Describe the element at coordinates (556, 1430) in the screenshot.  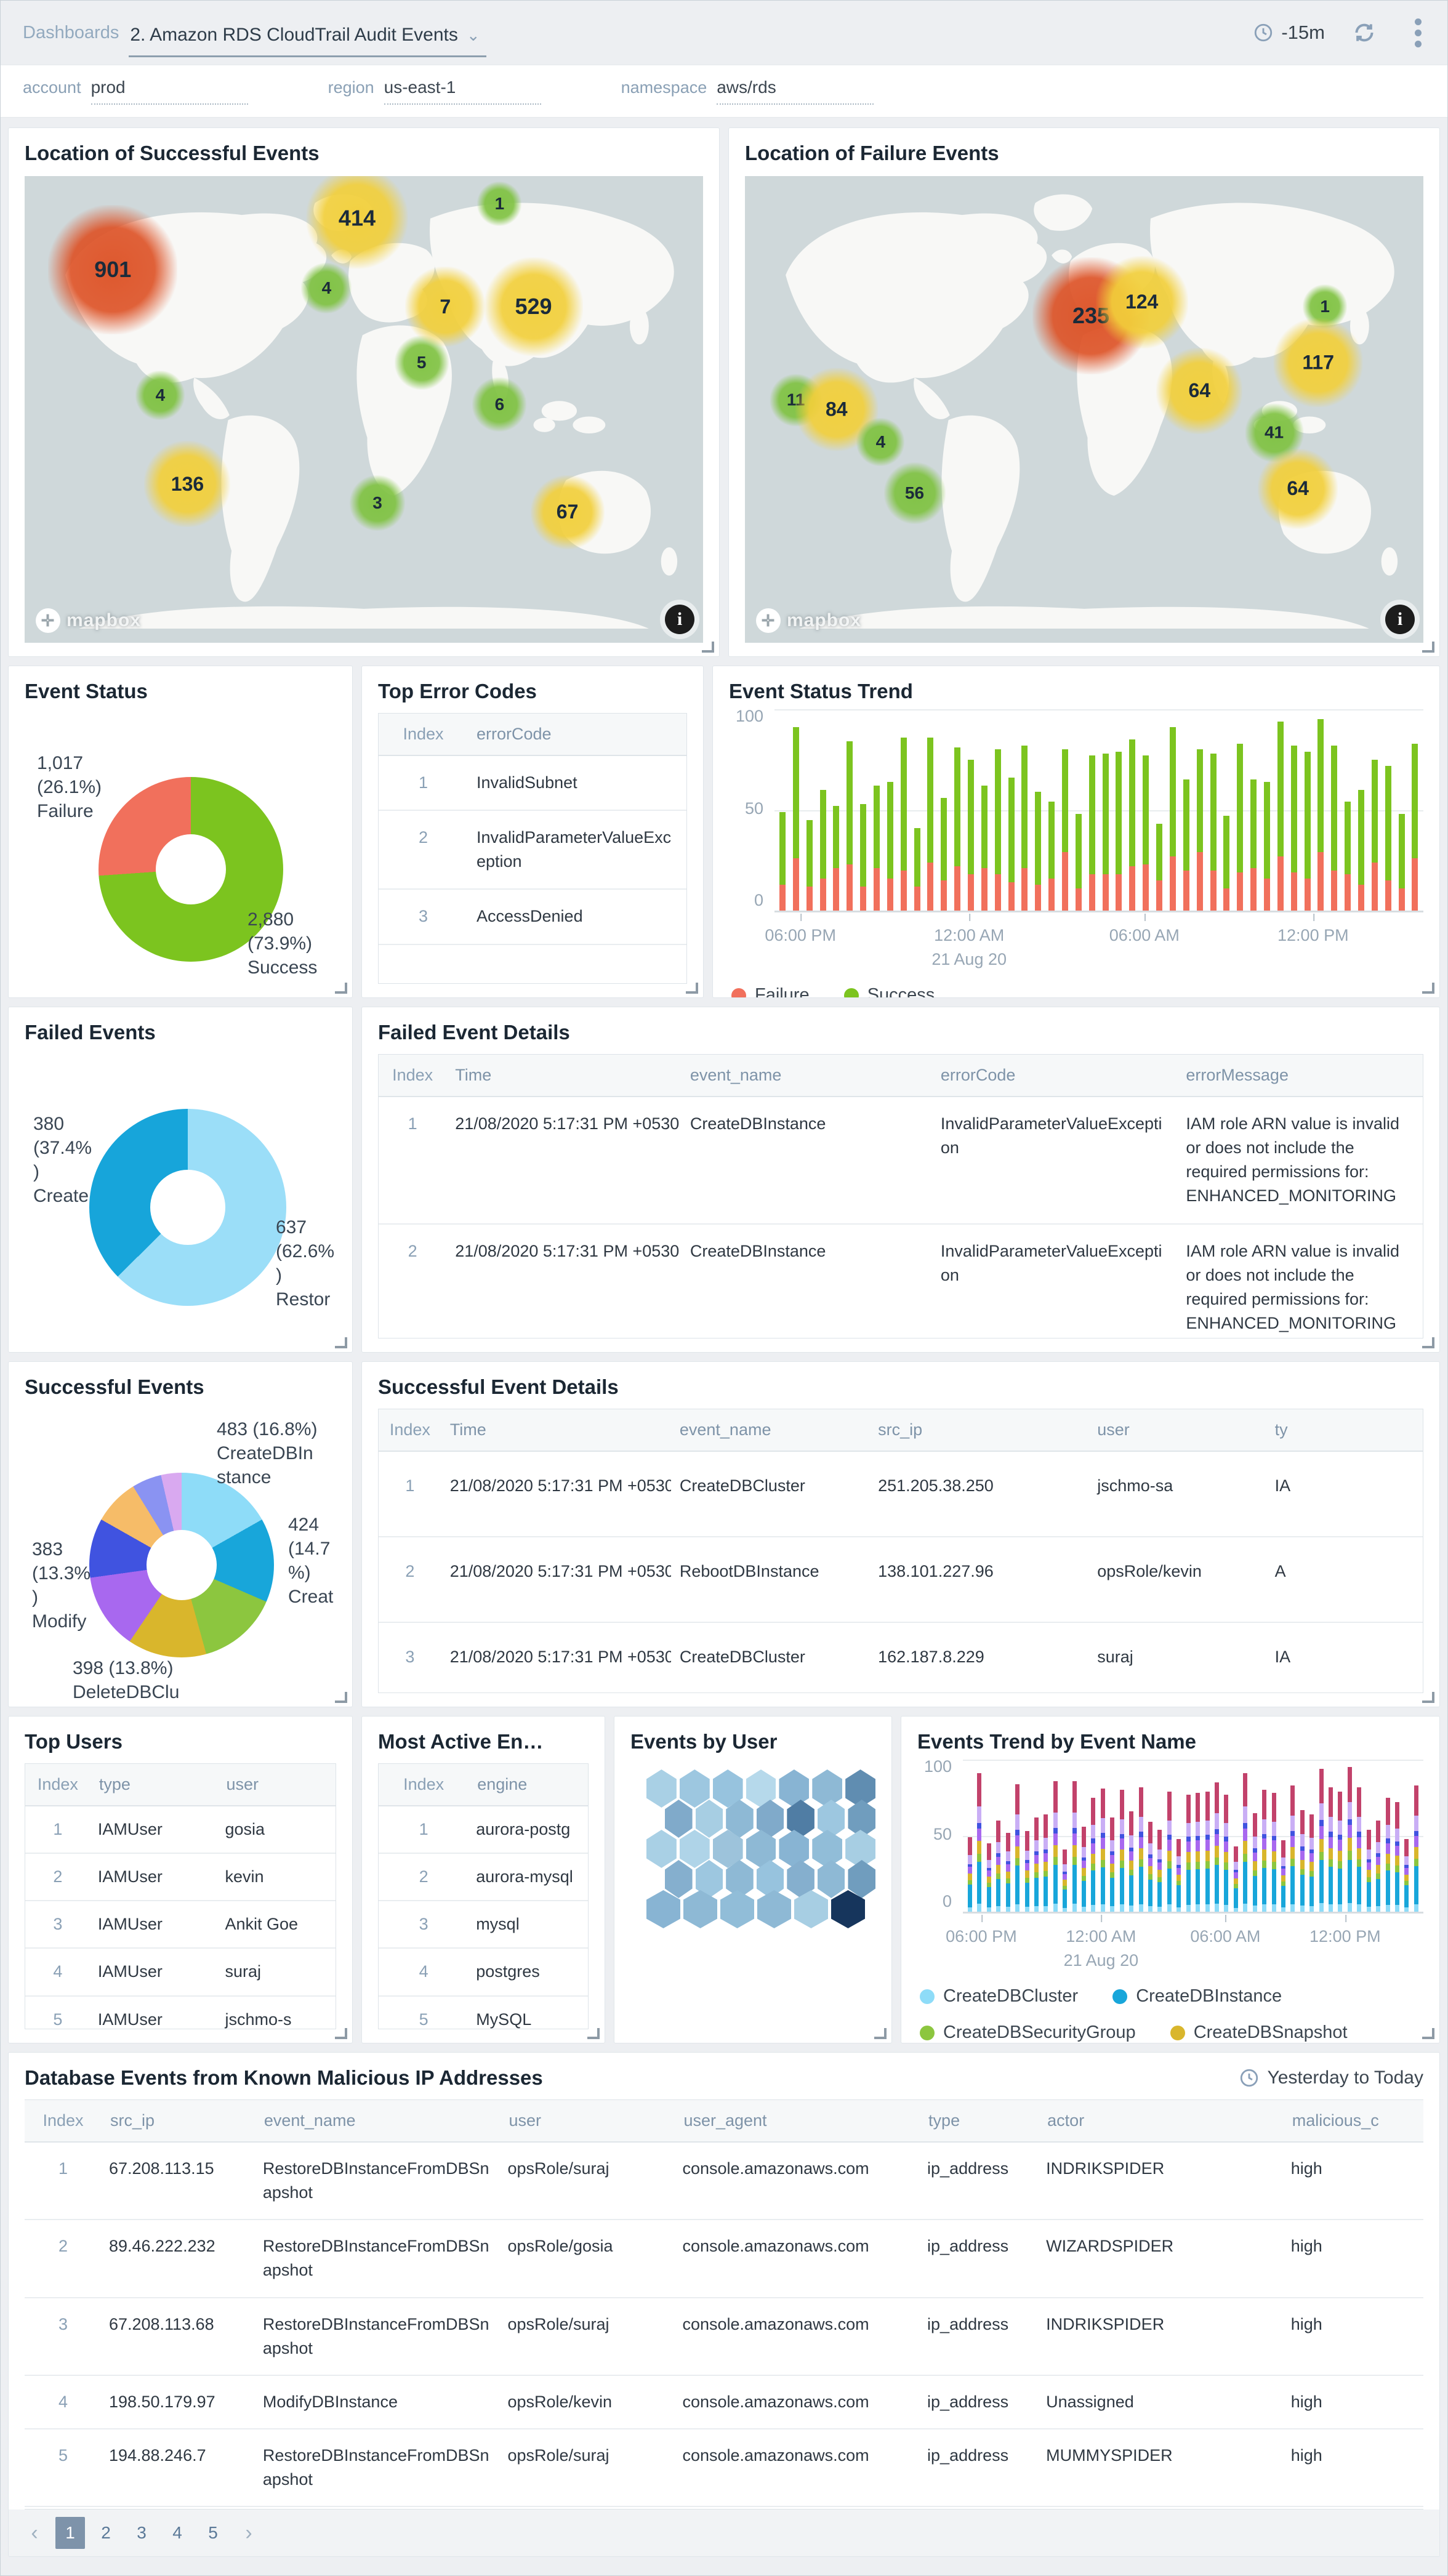
I see `column-header: Time` at that location.